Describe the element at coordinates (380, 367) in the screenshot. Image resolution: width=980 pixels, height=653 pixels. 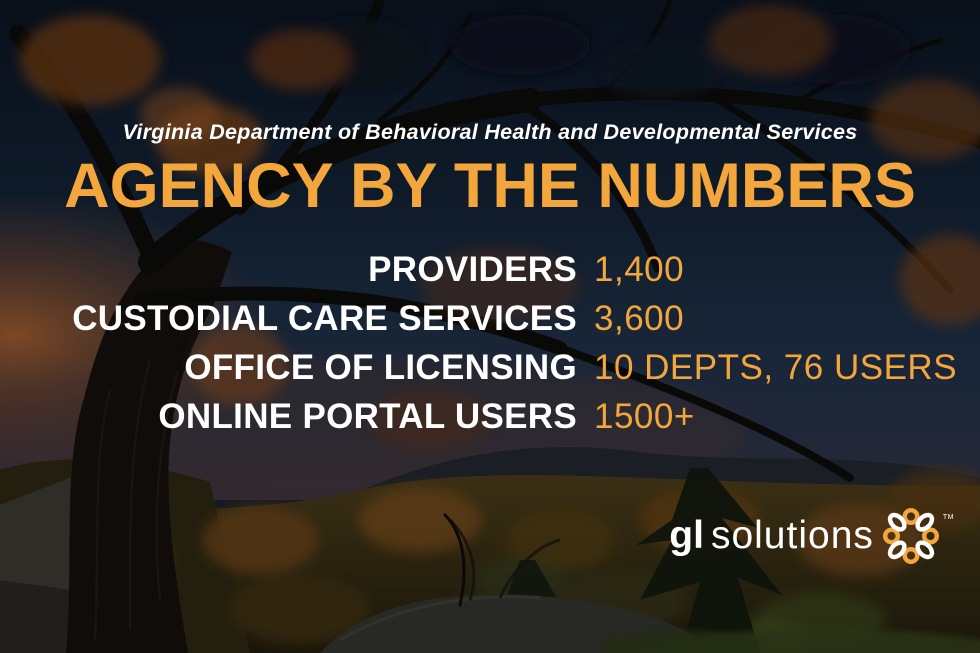
I see `stat-label: OFFICE OF LICENSING` at that location.